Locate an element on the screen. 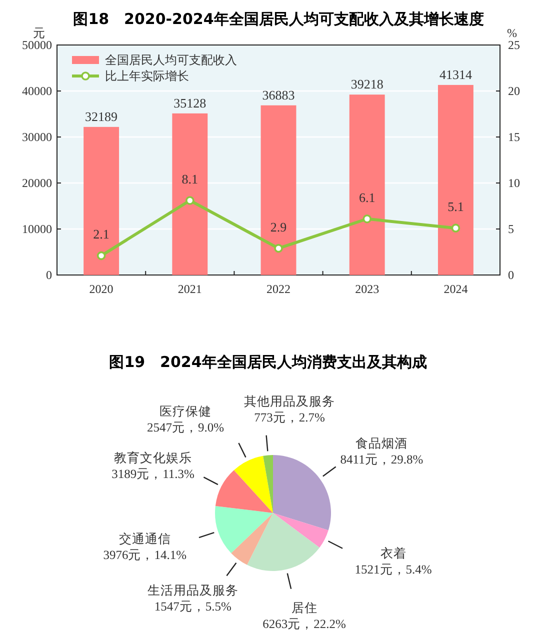 The image size is (537, 643). data-label: 6.1 is located at coordinates (367, 197).